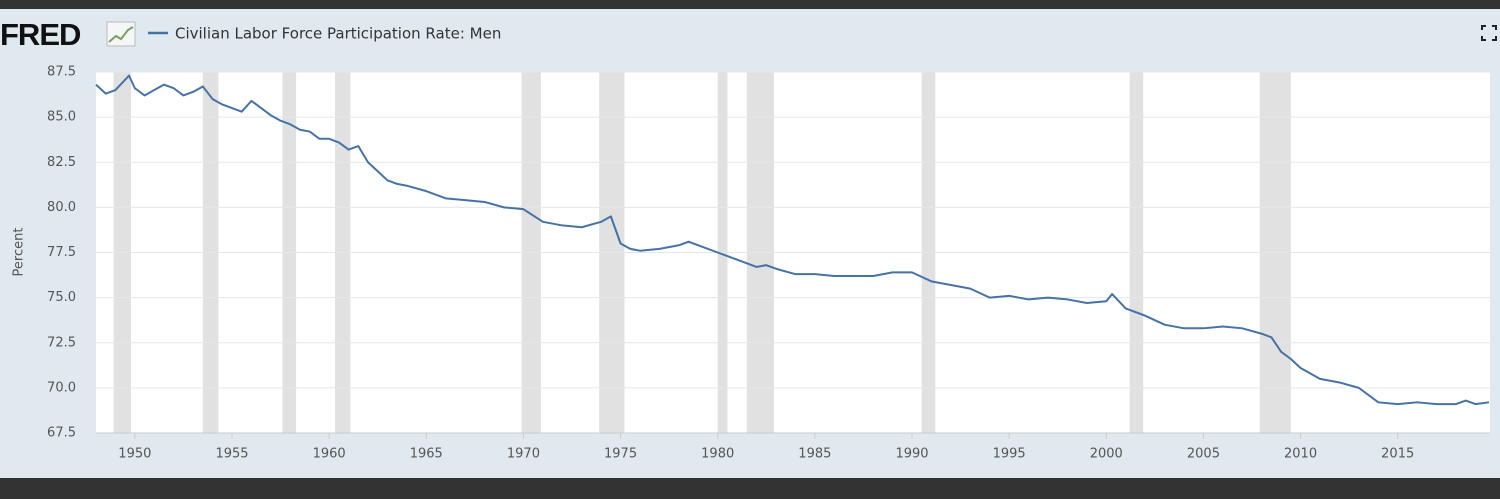  What do you see at coordinates (1489, 33) in the screenshot?
I see `fullscreen-icon` at bounding box center [1489, 33].